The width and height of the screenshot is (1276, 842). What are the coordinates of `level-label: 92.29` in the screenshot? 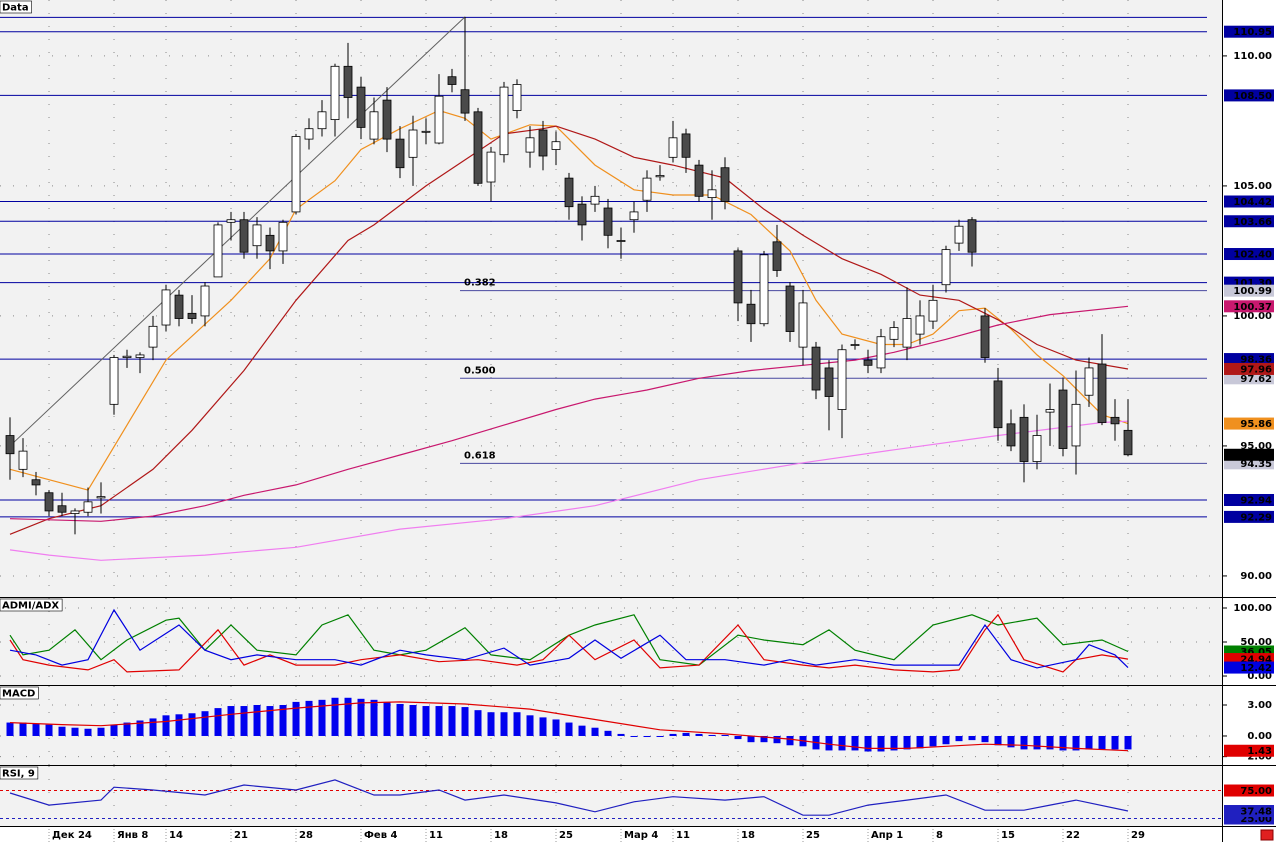 It's located at (1256, 517).